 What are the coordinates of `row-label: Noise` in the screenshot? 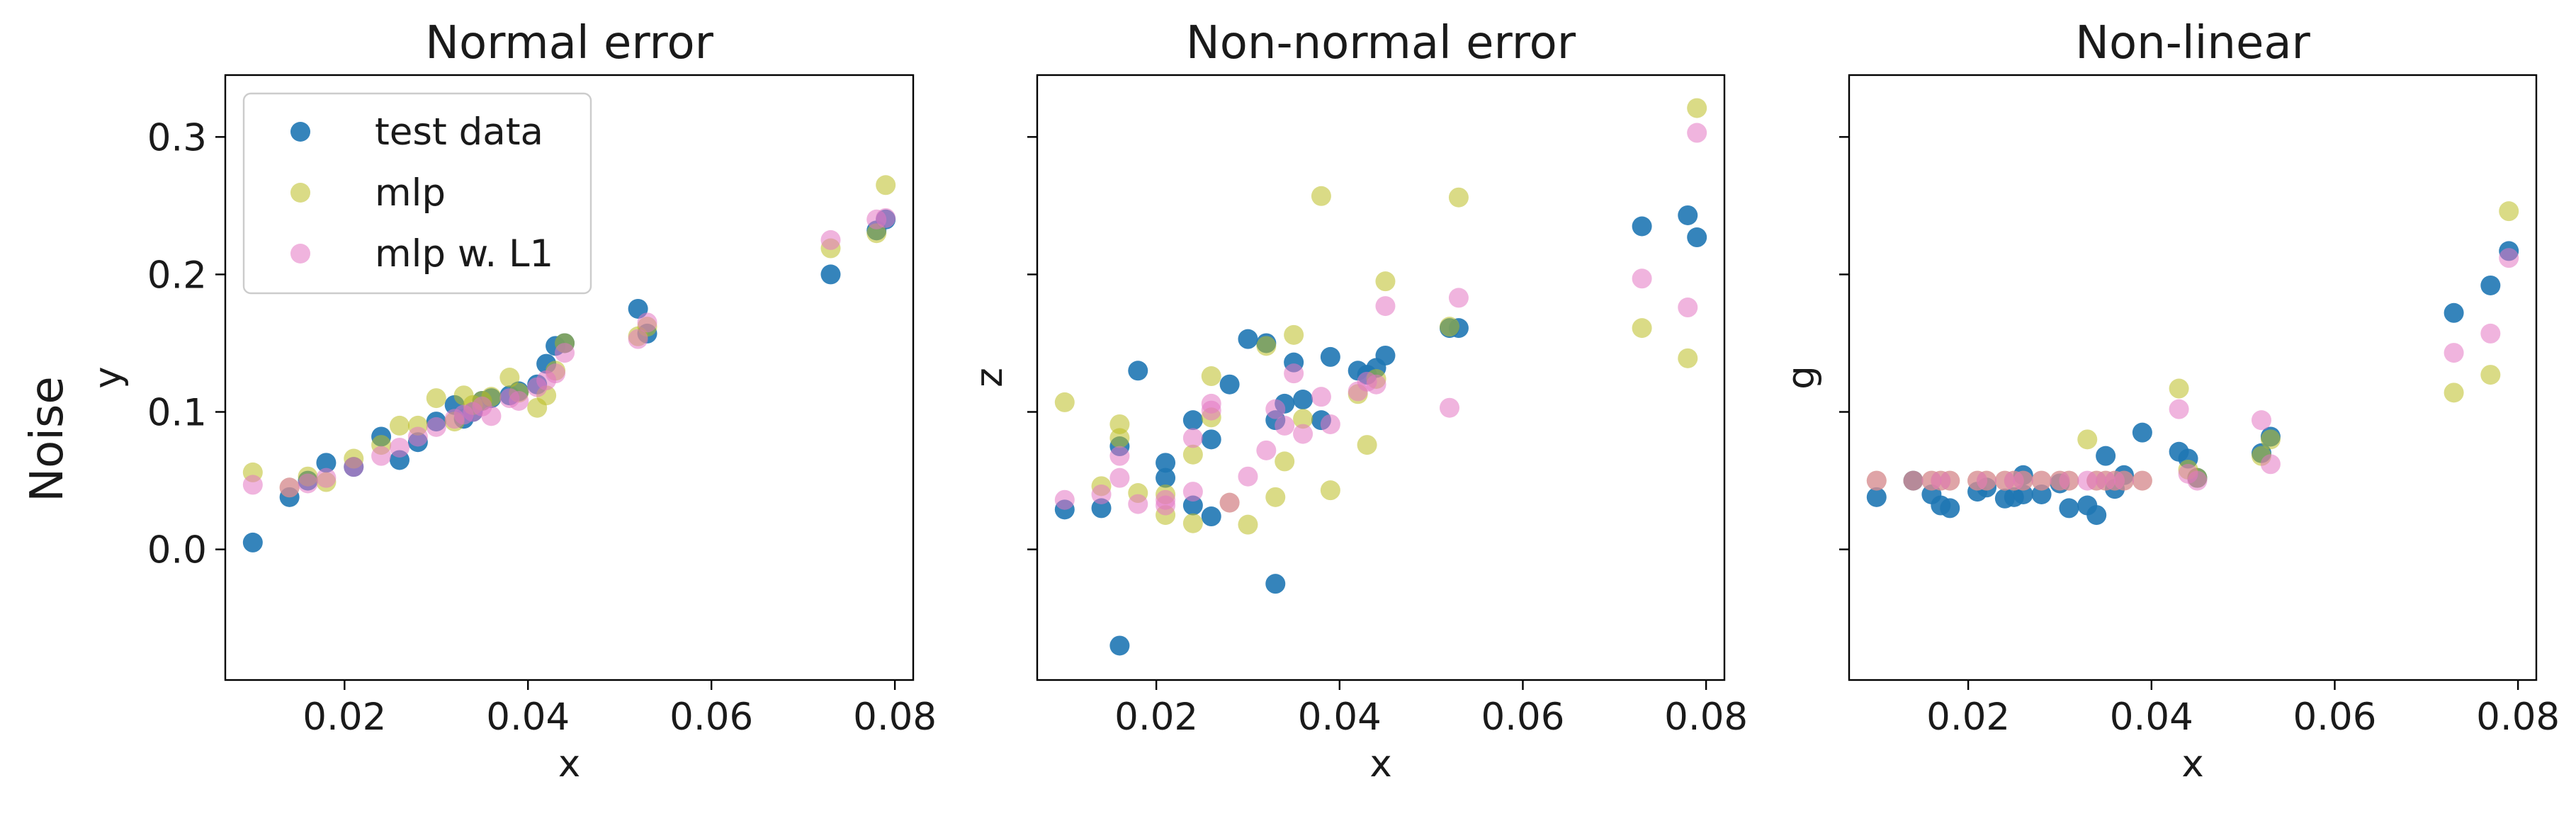 It's located at (48, 439).